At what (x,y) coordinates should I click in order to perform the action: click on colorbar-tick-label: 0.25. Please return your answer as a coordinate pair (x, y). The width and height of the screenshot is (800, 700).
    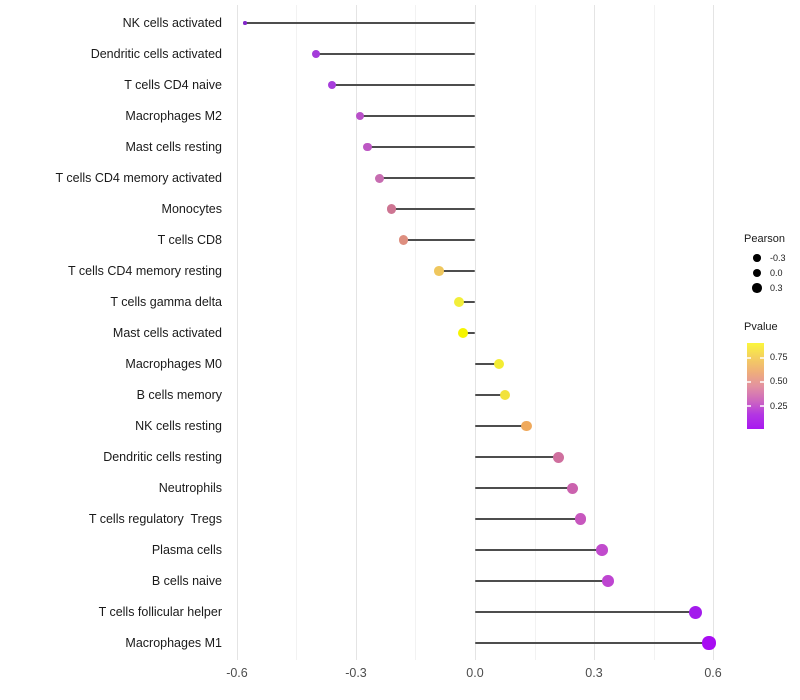
    Looking at the image, I should click on (779, 405).